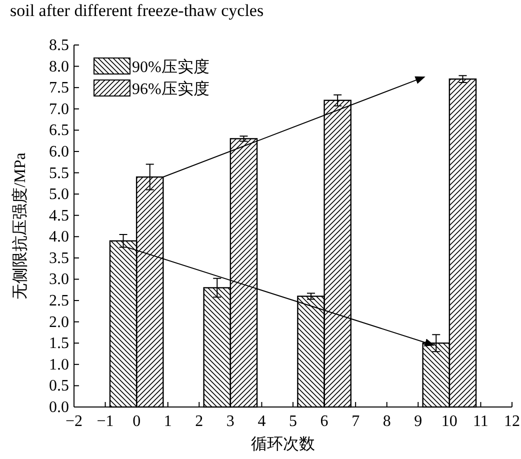 Image resolution: width=521 pixels, height=459 pixels. I want to click on y-tick-label: 5.0, so click(59, 195).